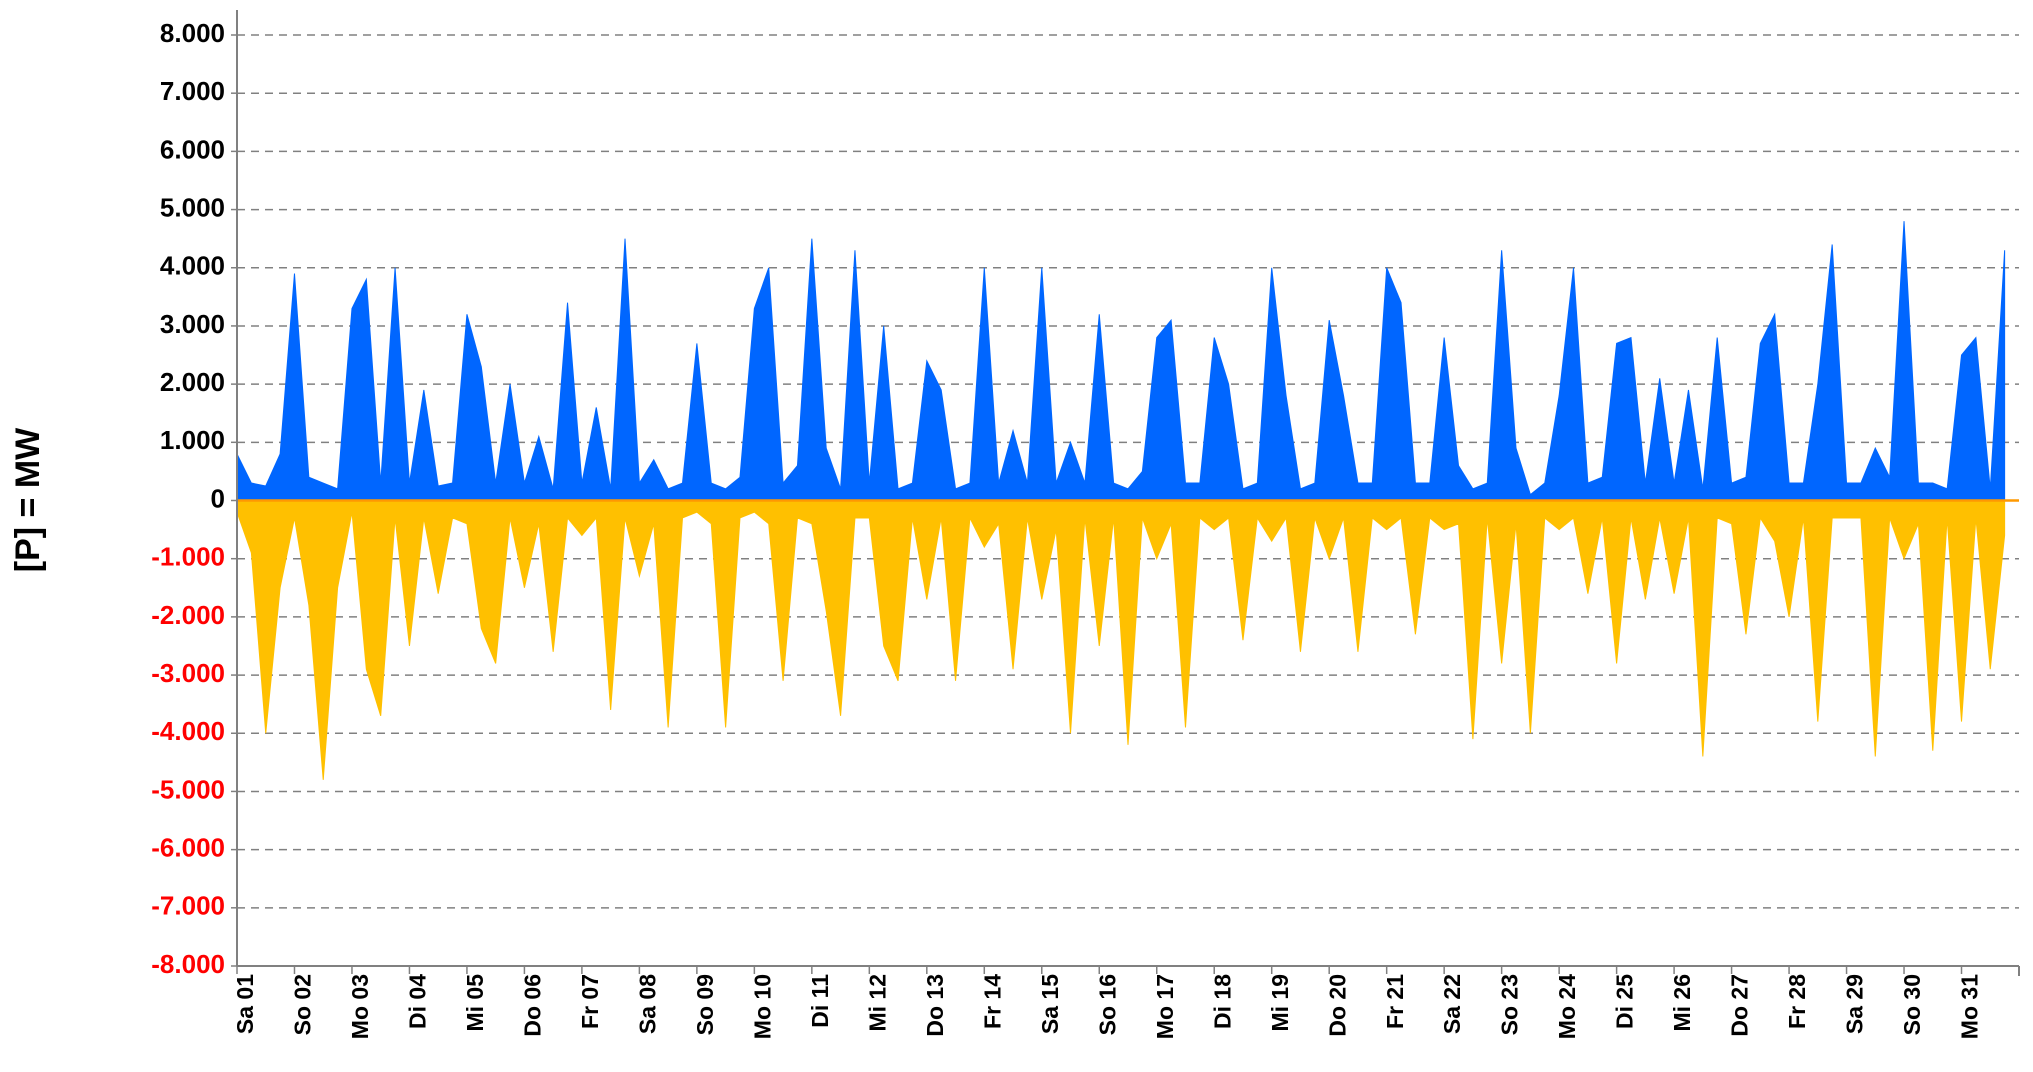 The image size is (2033, 1072). What do you see at coordinates (1855, 1004) in the screenshot?
I see `x-tick-label: Sa 29` at bounding box center [1855, 1004].